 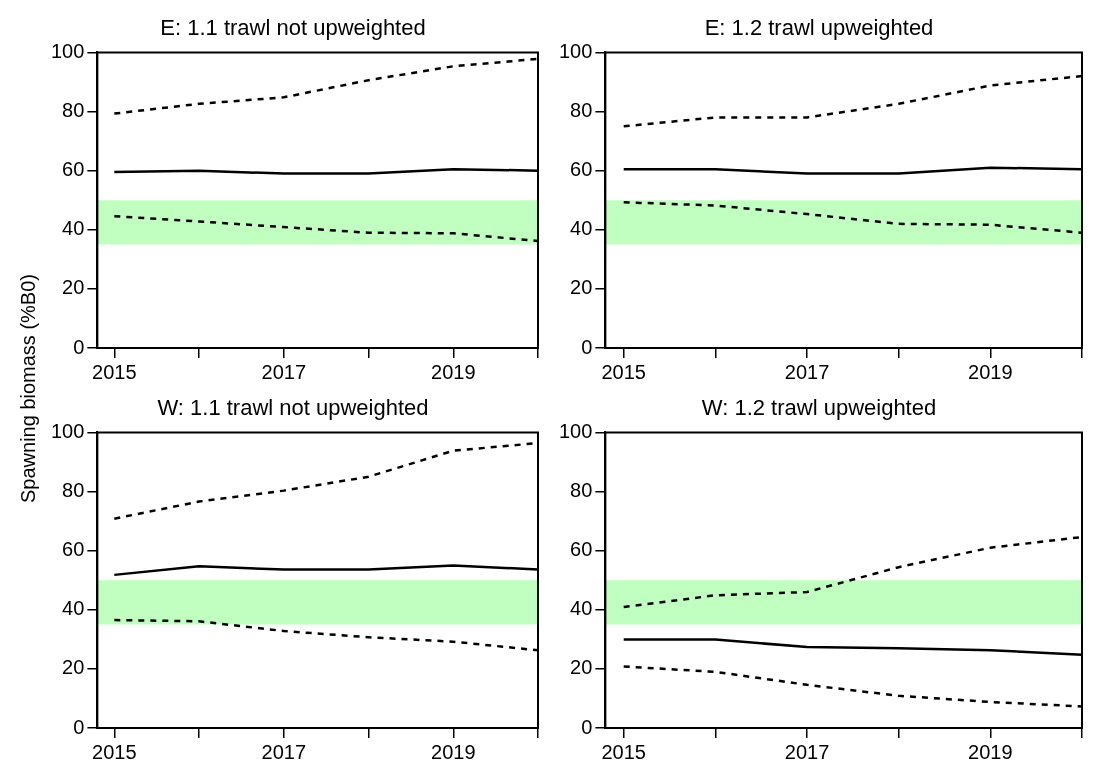 What do you see at coordinates (28, 388) in the screenshot?
I see `y-axis-title: Spawning biomass (%B0)` at bounding box center [28, 388].